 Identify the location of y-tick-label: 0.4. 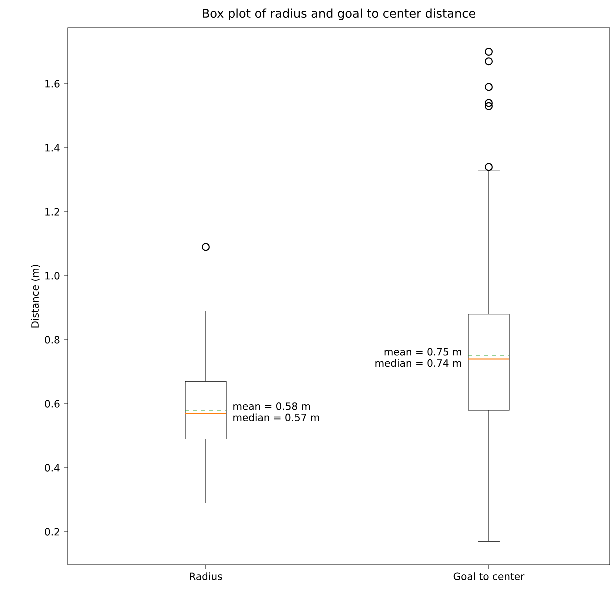
(52, 468).